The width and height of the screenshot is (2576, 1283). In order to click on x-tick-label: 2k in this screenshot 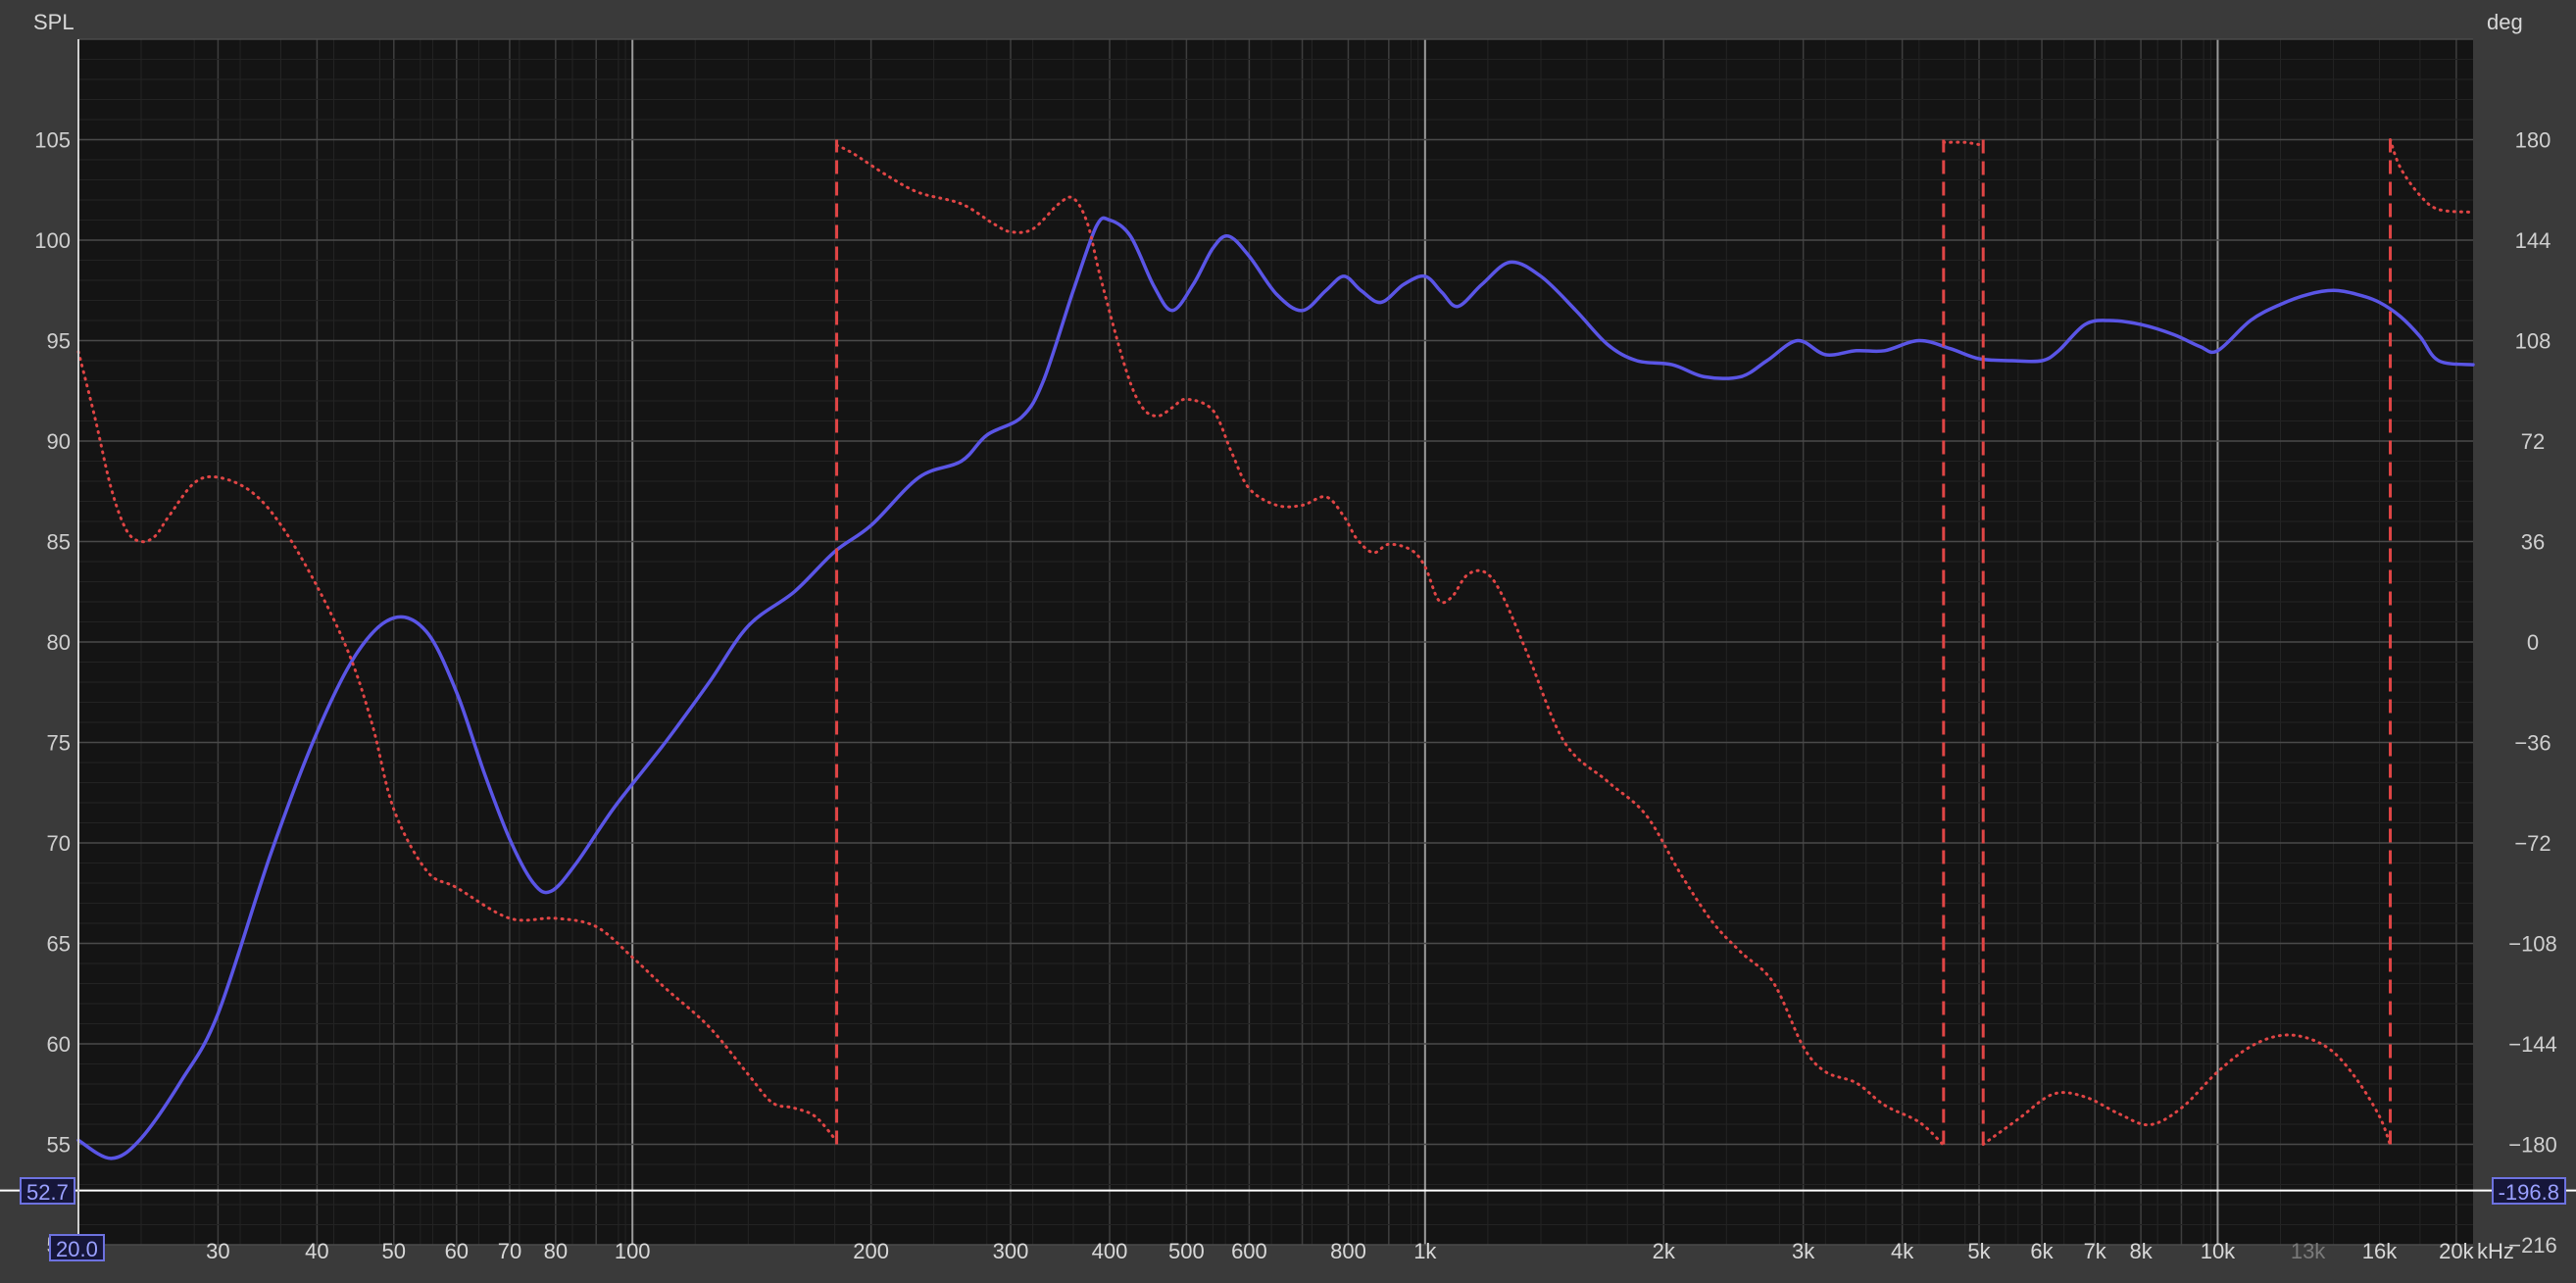, I will do `click(1664, 1251)`.